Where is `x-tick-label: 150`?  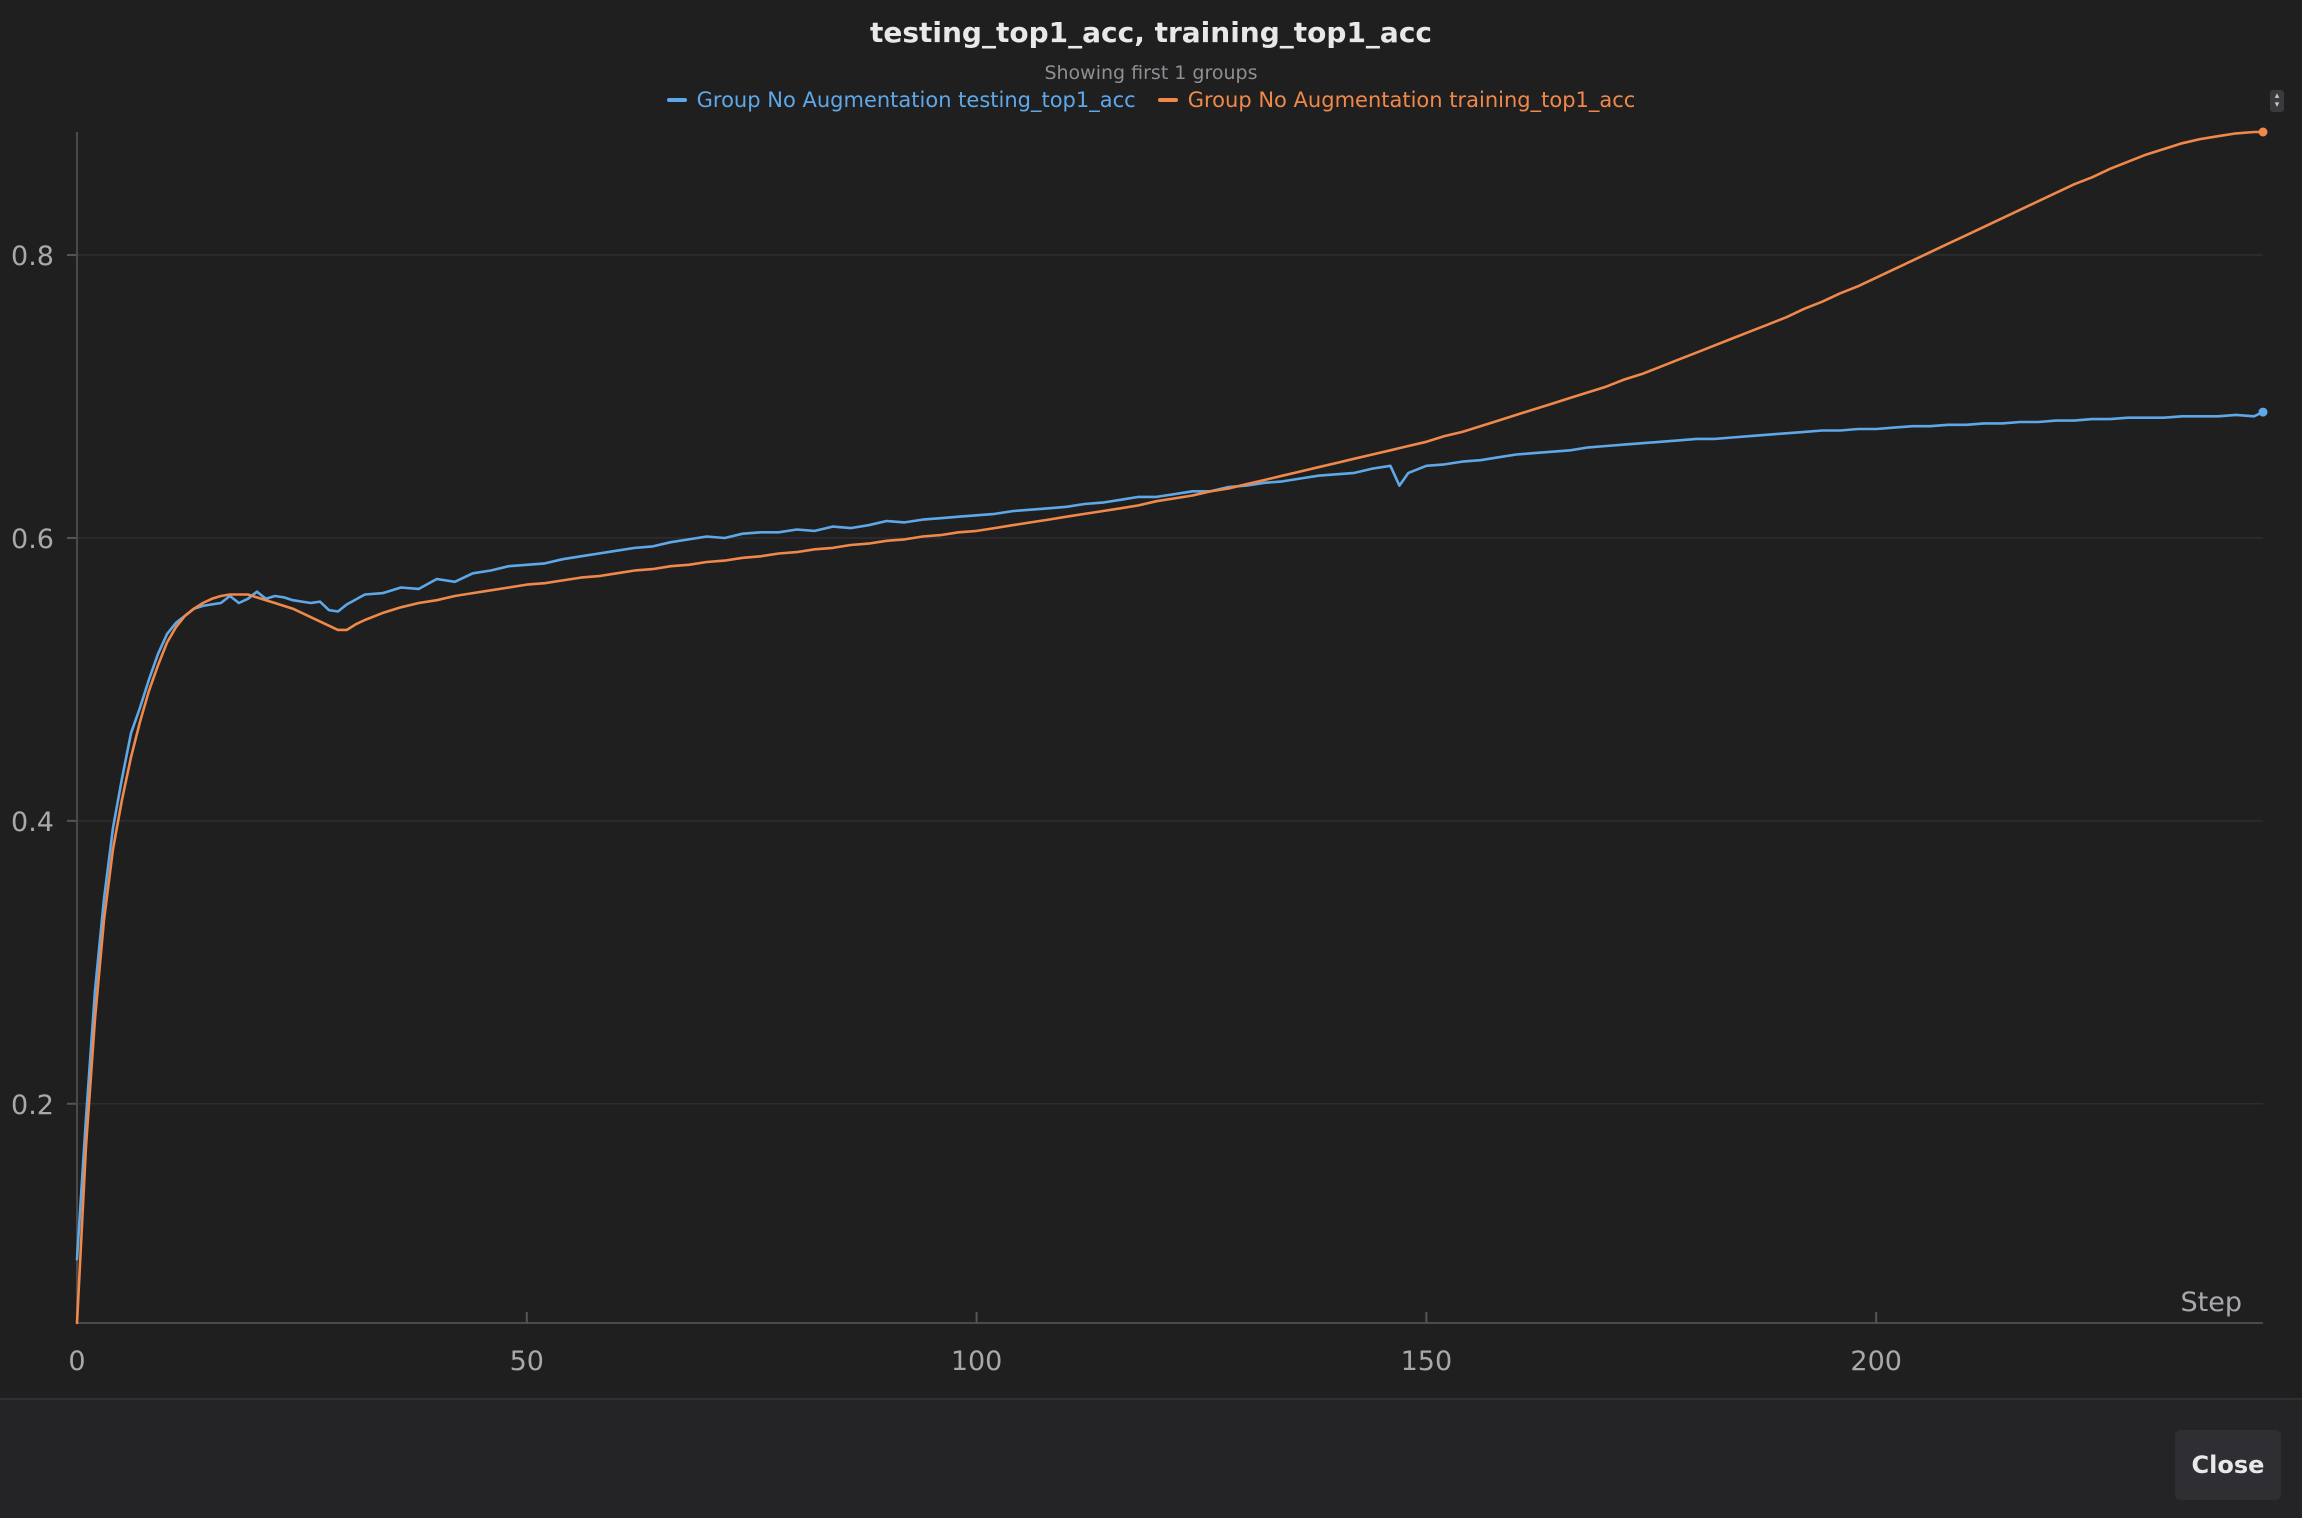
x-tick-label: 150 is located at coordinates (1427, 1361).